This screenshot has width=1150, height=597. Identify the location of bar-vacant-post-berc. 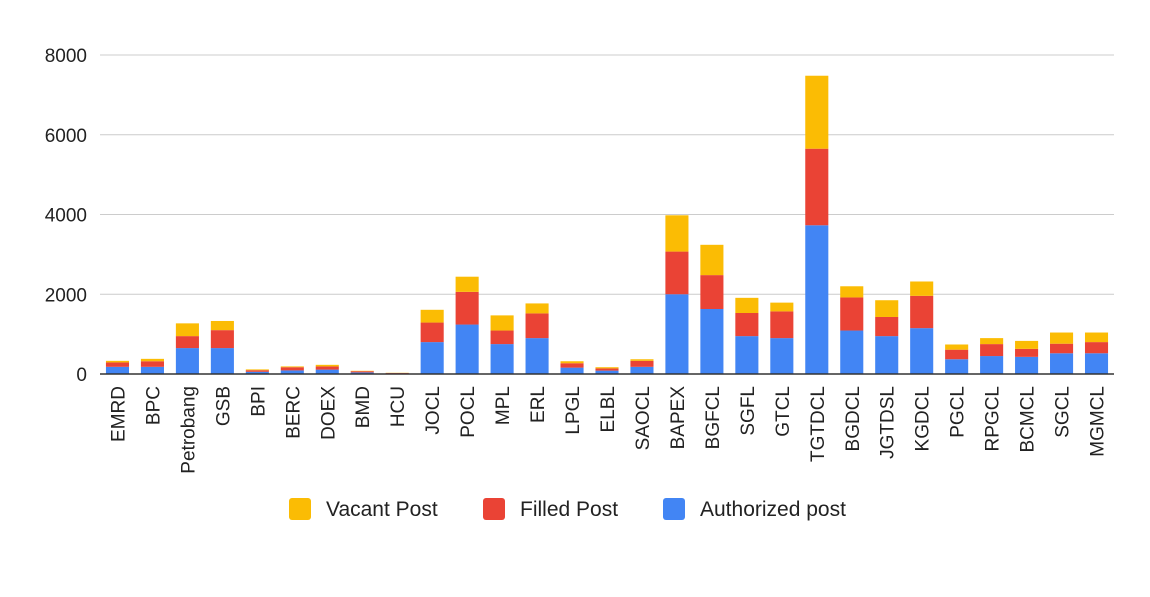
(292, 367).